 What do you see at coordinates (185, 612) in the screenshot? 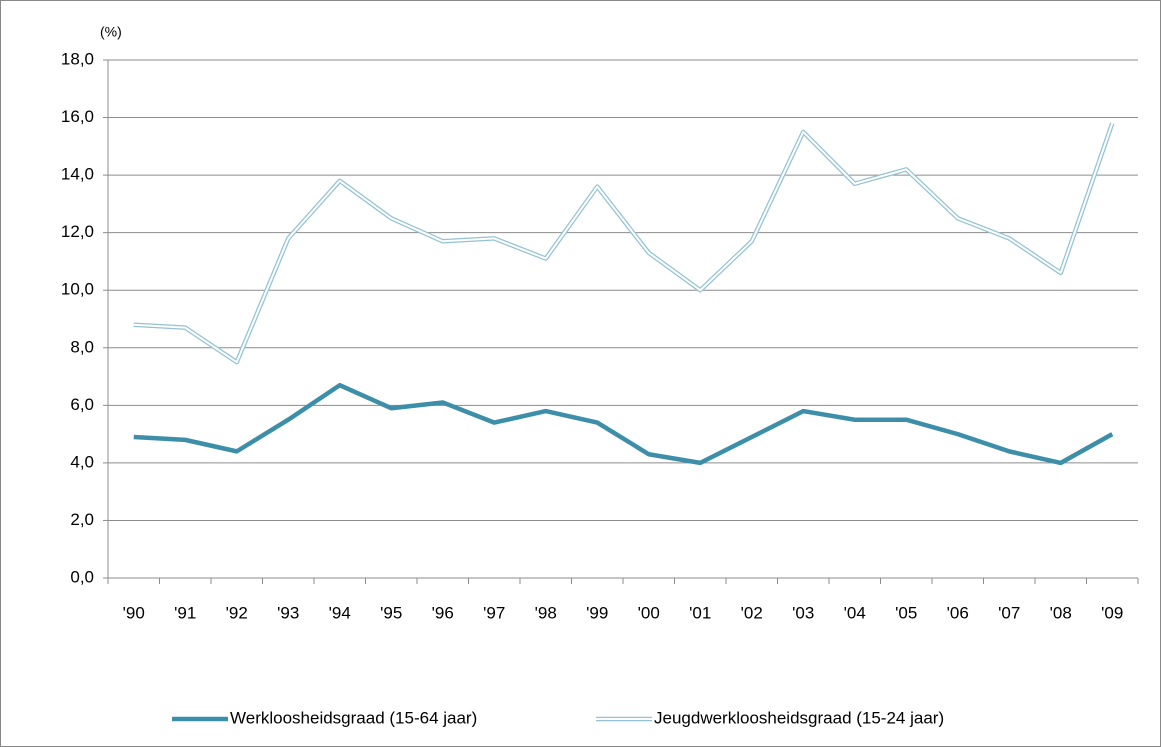
I see `x-tick-label: '91` at bounding box center [185, 612].